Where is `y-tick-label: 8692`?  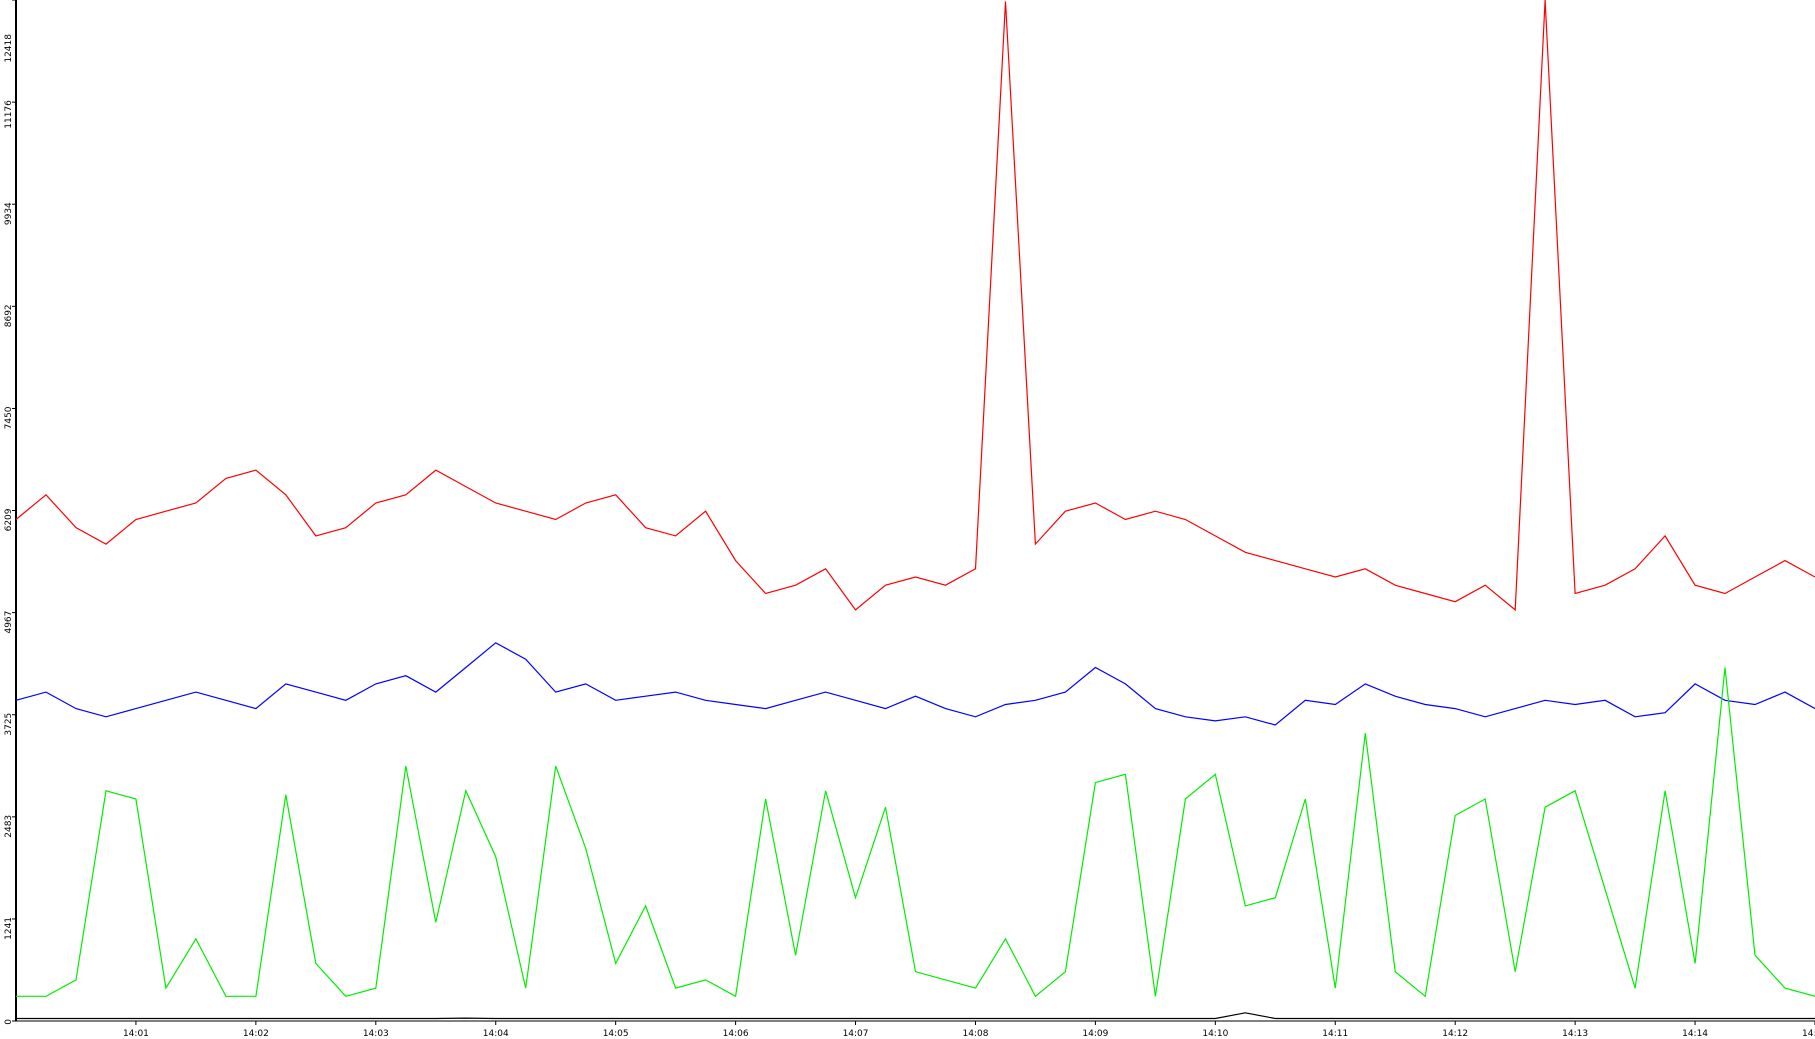 y-tick-label: 8692 is located at coordinates (9, 315).